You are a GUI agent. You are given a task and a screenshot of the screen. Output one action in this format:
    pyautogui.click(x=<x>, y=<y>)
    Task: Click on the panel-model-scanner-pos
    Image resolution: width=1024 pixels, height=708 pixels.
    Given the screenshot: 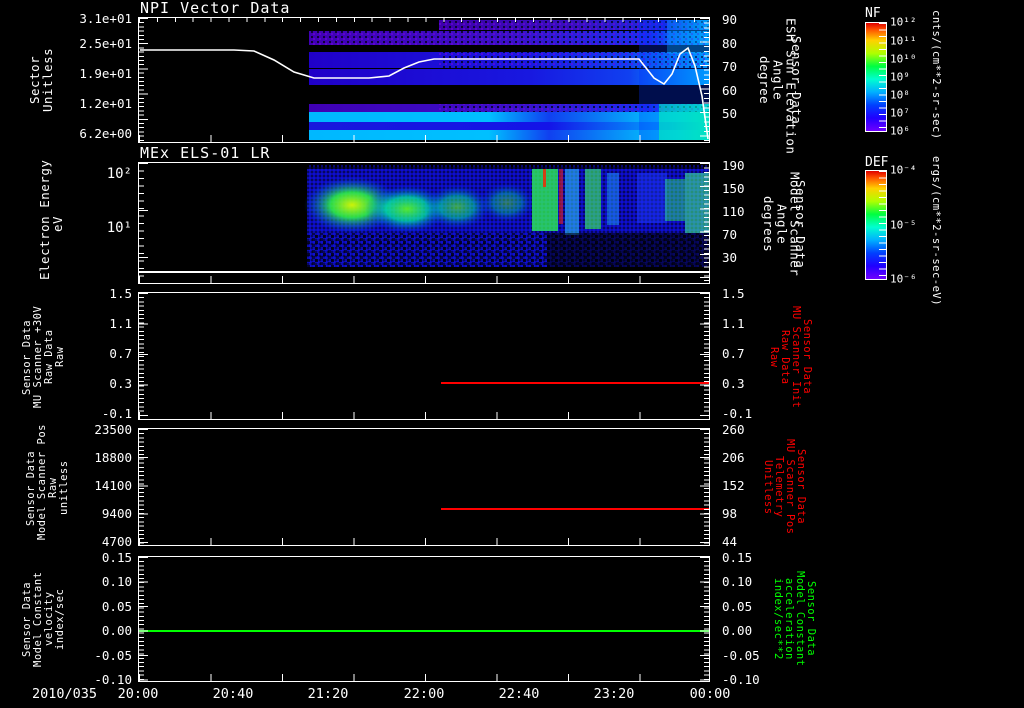 What is the action you would take?
    pyautogui.click(x=424, y=487)
    